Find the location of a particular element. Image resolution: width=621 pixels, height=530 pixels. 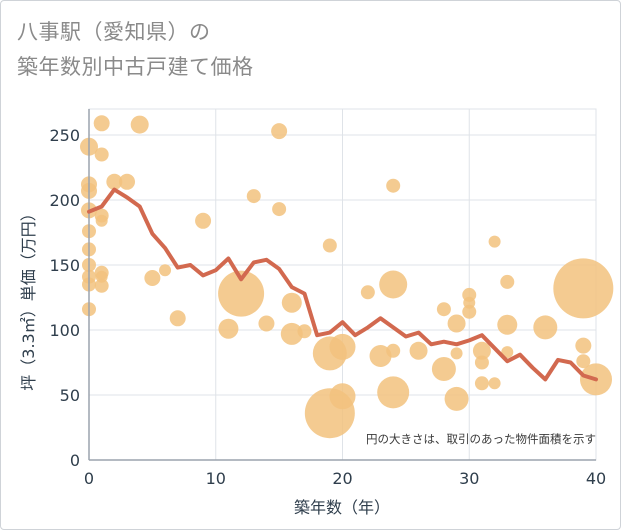

chart-title-line2: 築年数別中古戸建て価格 is located at coordinates (135, 67).